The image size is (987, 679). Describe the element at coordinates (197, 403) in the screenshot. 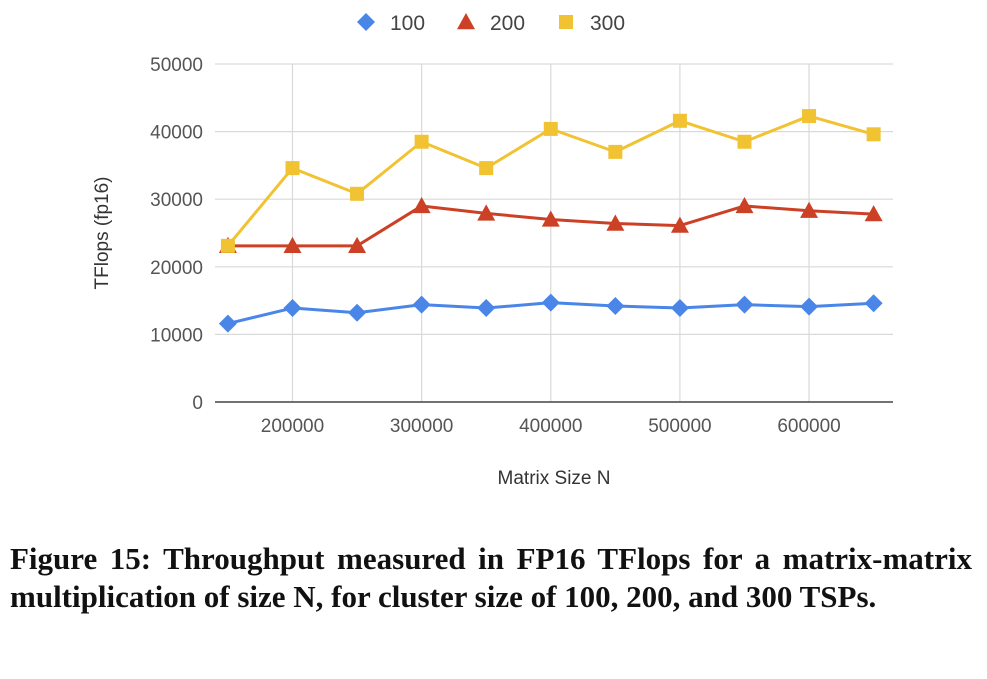

I see `y-tick-label: 0` at that location.